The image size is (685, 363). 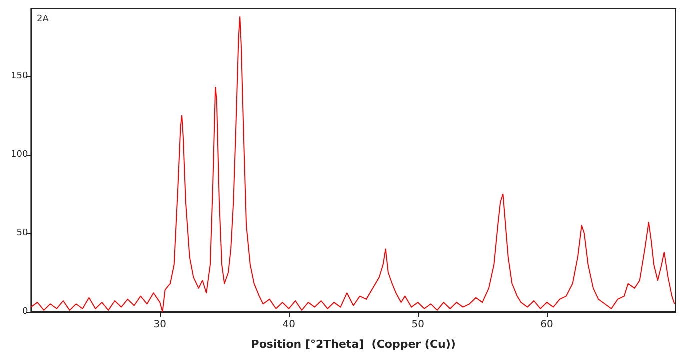 What do you see at coordinates (289, 325) in the screenshot?
I see `x-tick-label: 40` at bounding box center [289, 325].